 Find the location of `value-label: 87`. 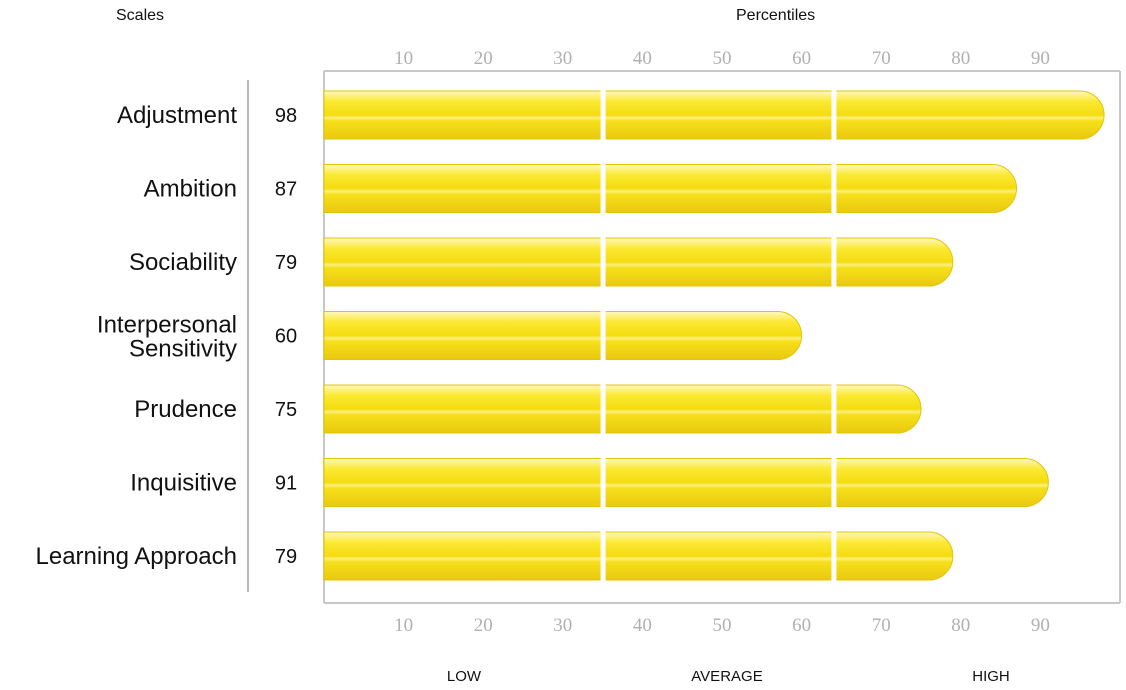

value-label: 87 is located at coordinates (286, 190).